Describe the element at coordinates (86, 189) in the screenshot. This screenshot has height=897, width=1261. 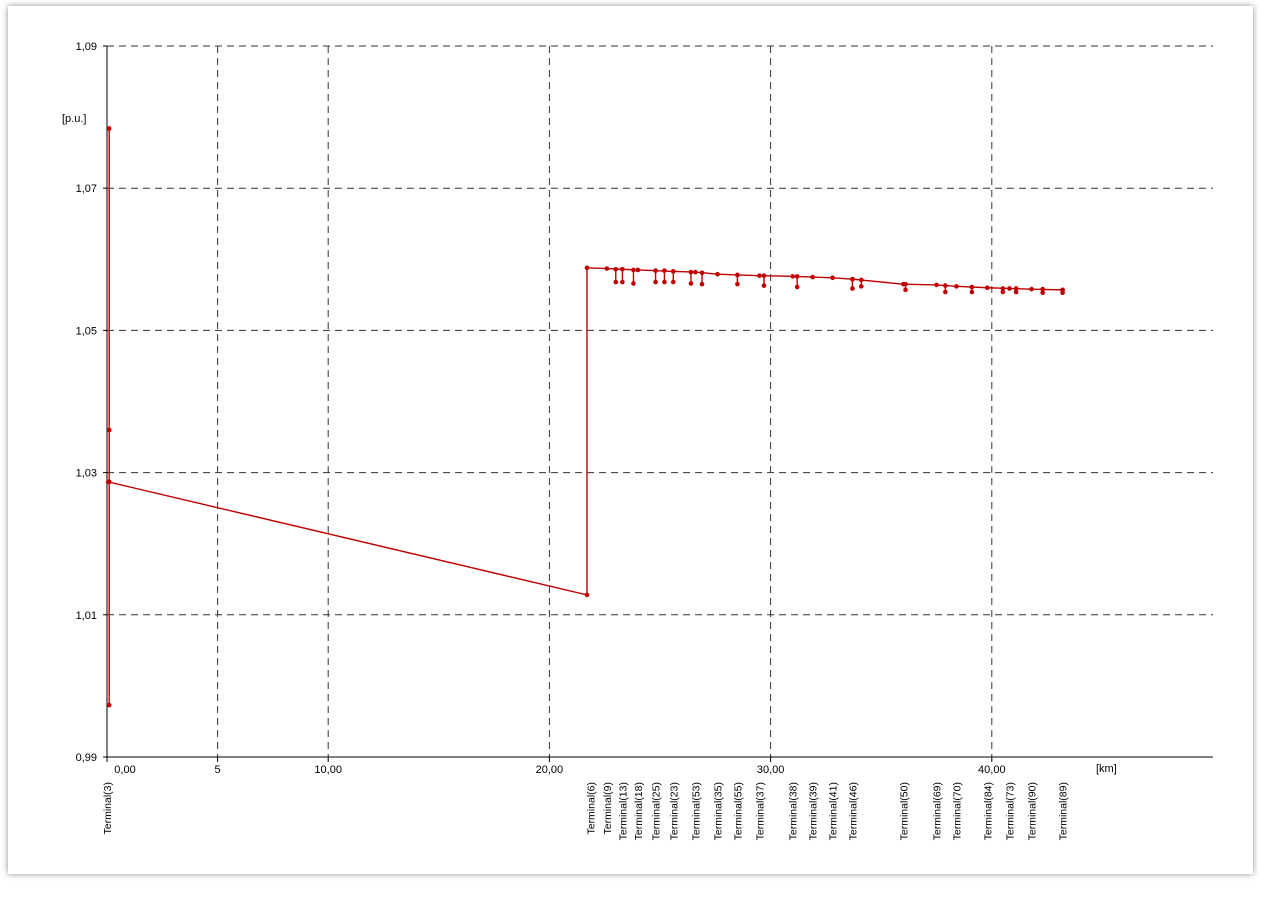
I see `y-tick-label: 1,07` at that location.